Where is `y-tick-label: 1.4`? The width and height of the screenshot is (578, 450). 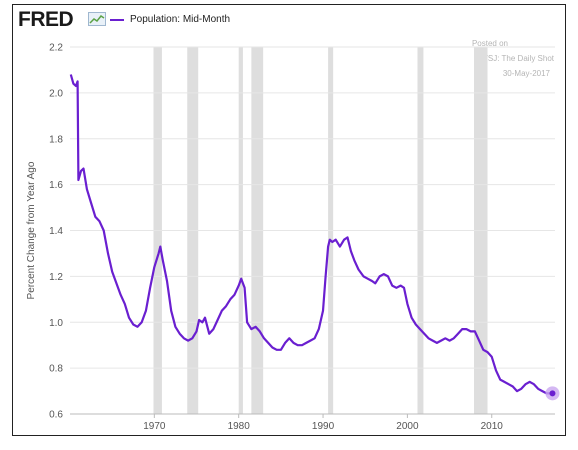
y-tick-label: 1.4 is located at coordinates (56, 231).